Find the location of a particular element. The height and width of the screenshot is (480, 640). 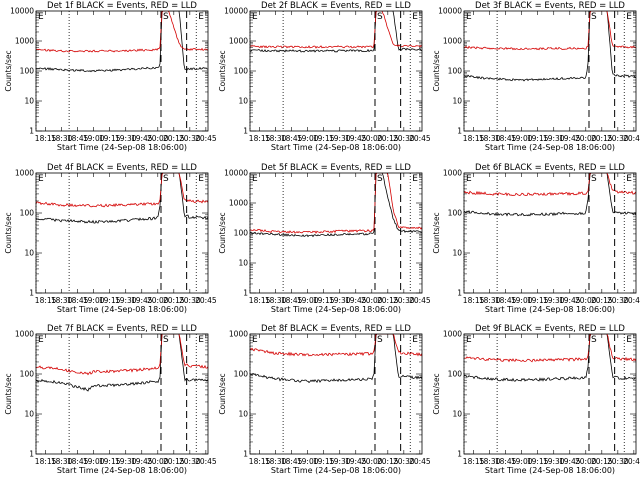

y-axis: 1 10 100 1000 is located at coordinates (325, 394).